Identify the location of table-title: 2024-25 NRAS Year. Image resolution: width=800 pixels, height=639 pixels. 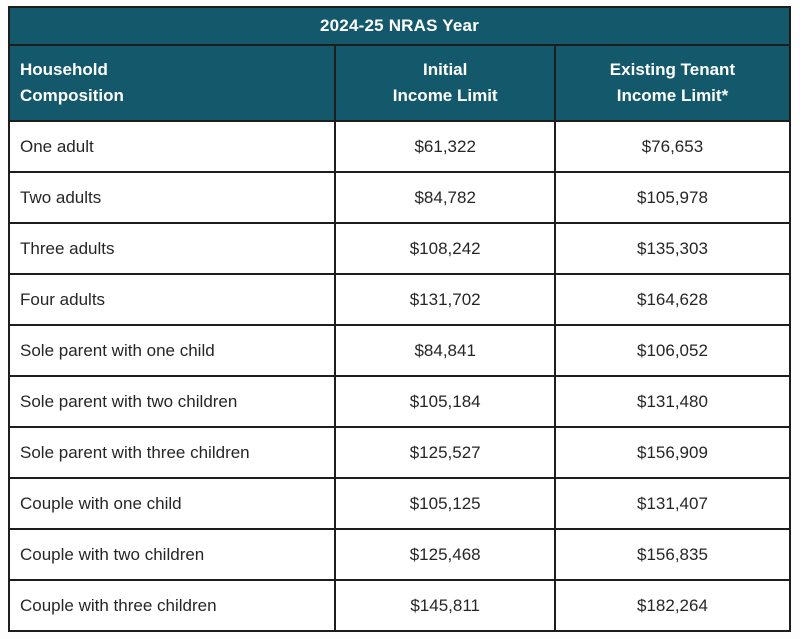
(399, 26).